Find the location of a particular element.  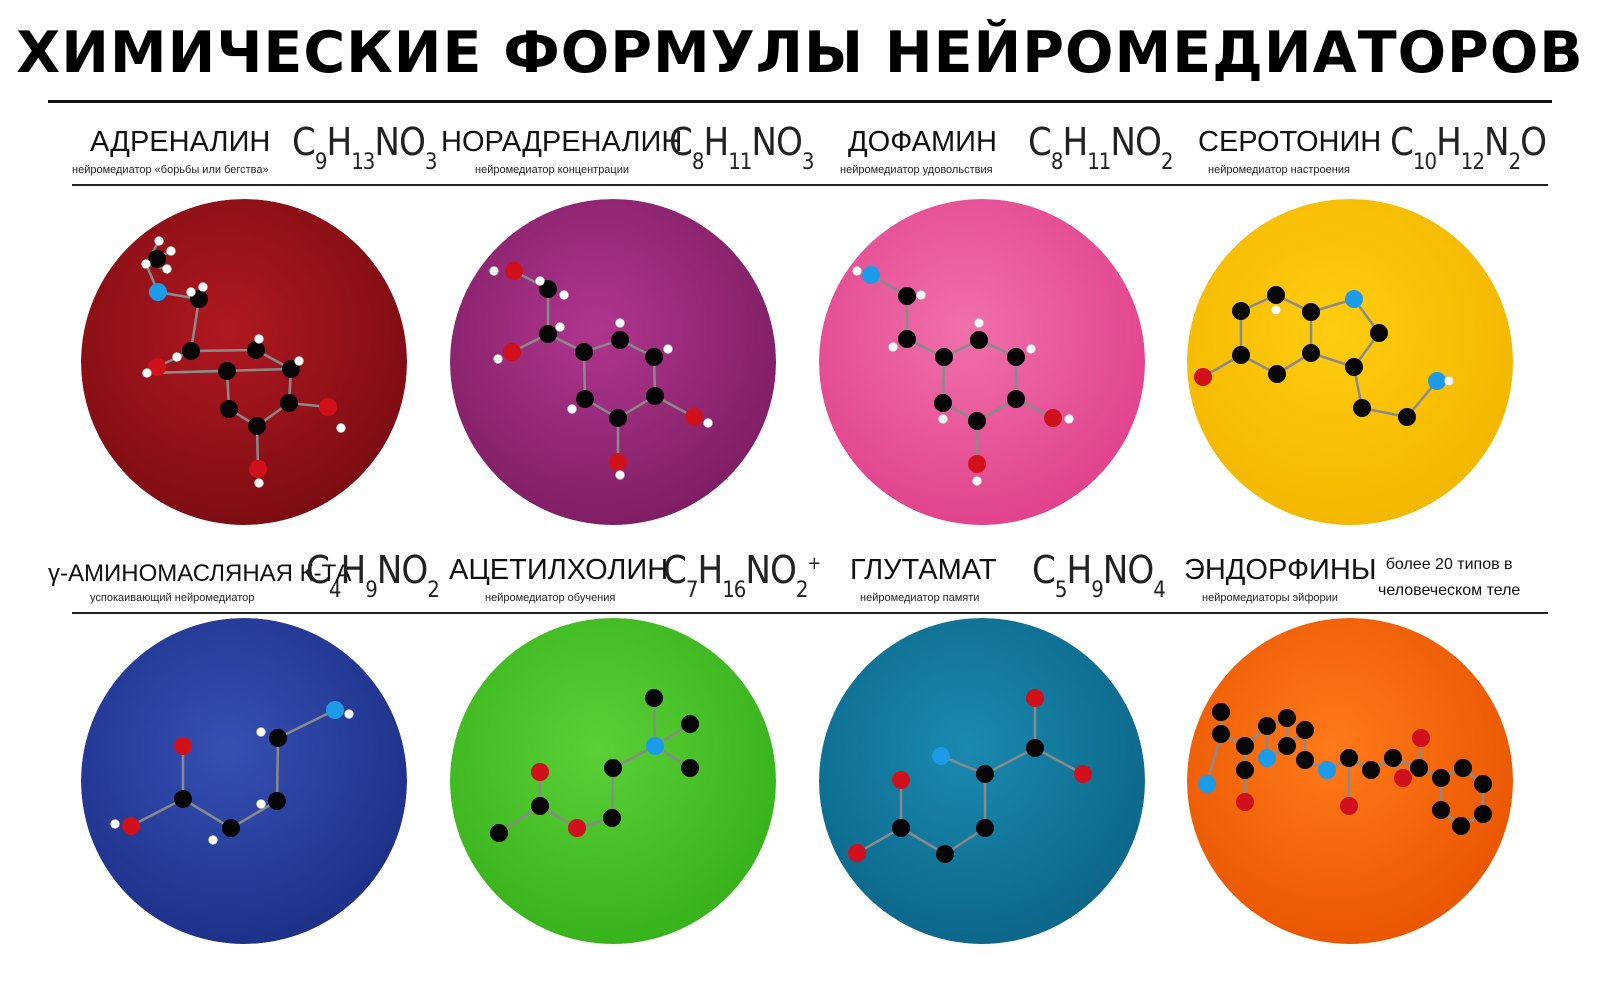

molecule-description: нейромедиатор «борьбы или бегства» is located at coordinates (170, 170).